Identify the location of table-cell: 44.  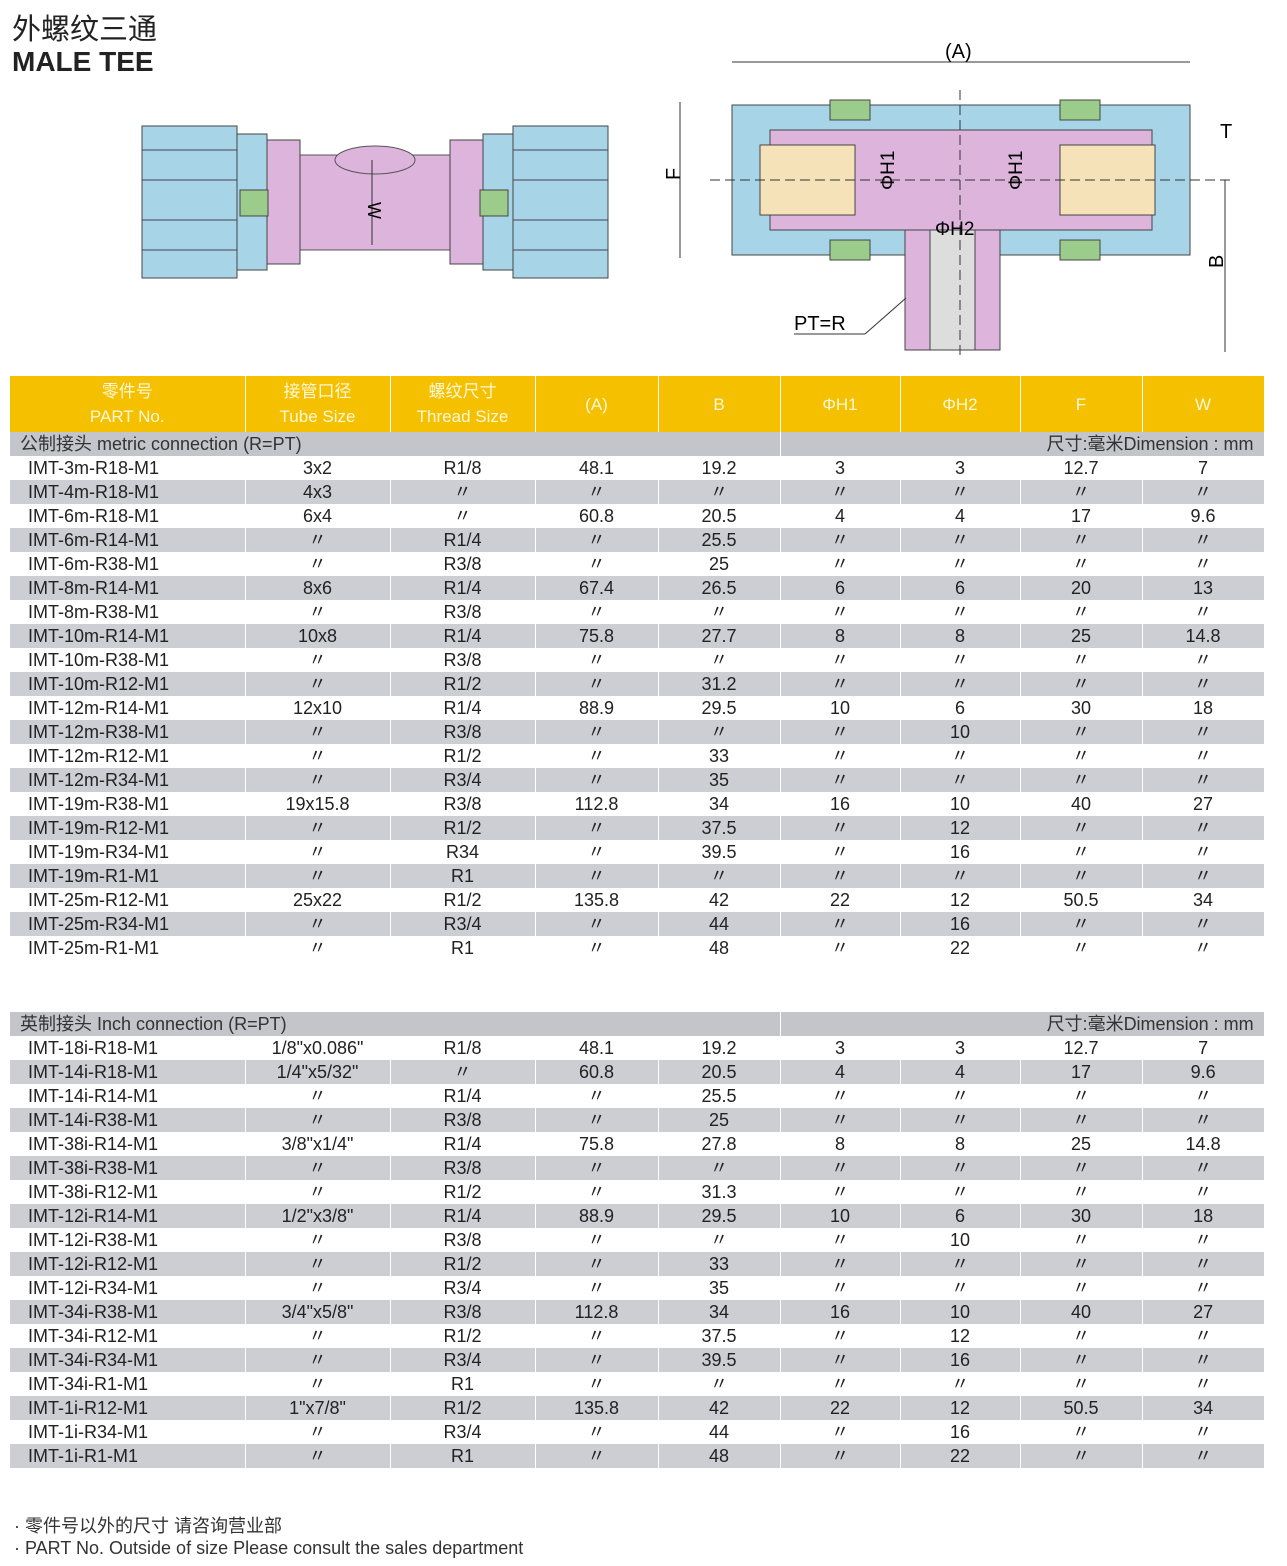
(719, 924).